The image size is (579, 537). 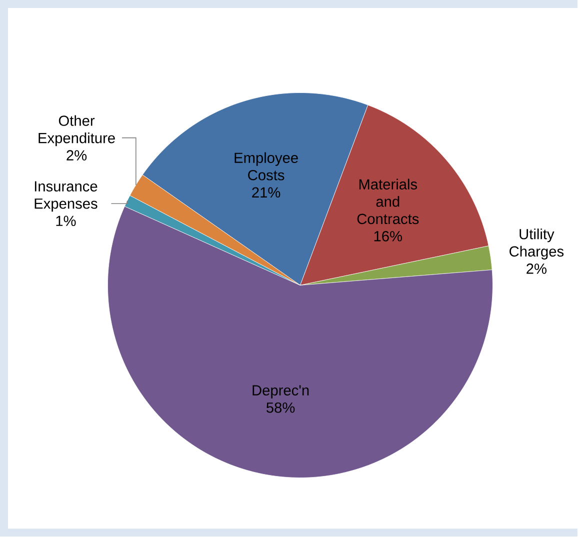 I want to click on slice-label: Insurance Expenses, so click(x=66, y=197).